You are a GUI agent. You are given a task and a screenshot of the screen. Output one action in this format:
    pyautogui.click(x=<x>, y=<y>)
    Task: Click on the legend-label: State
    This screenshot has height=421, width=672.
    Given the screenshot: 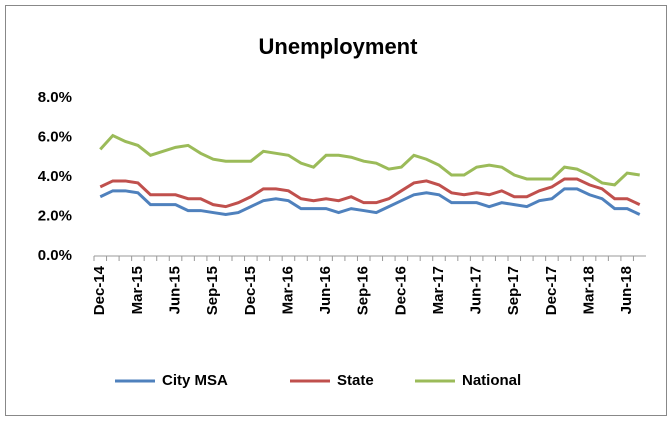 What is the action you would take?
    pyautogui.click(x=355, y=380)
    